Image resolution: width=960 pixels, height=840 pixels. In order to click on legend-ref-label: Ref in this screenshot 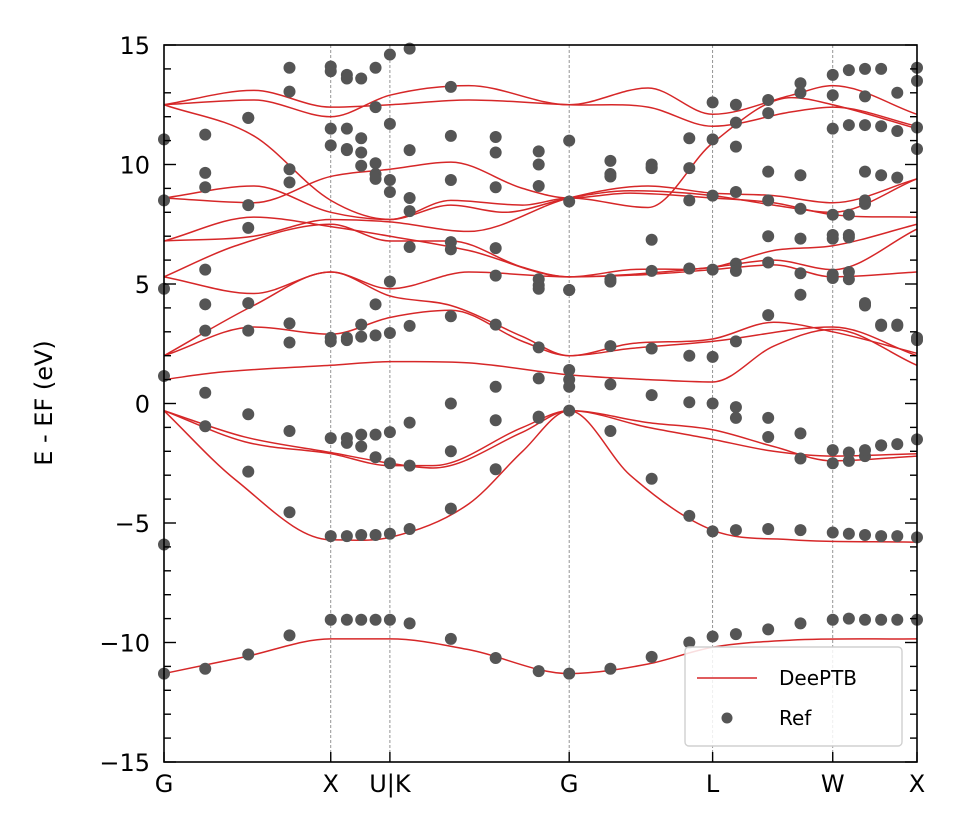, I will do `click(795, 718)`.